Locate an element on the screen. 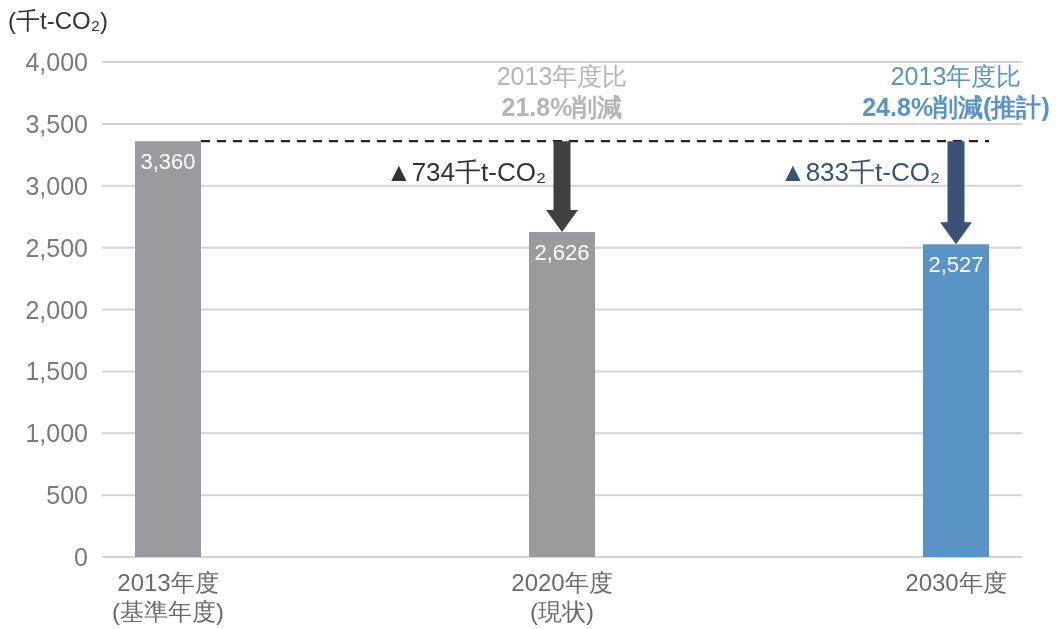 Image resolution: width=1059 pixels, height=629 pixels. y-tick-label: 1,500 is located at coordinates (56, 371).